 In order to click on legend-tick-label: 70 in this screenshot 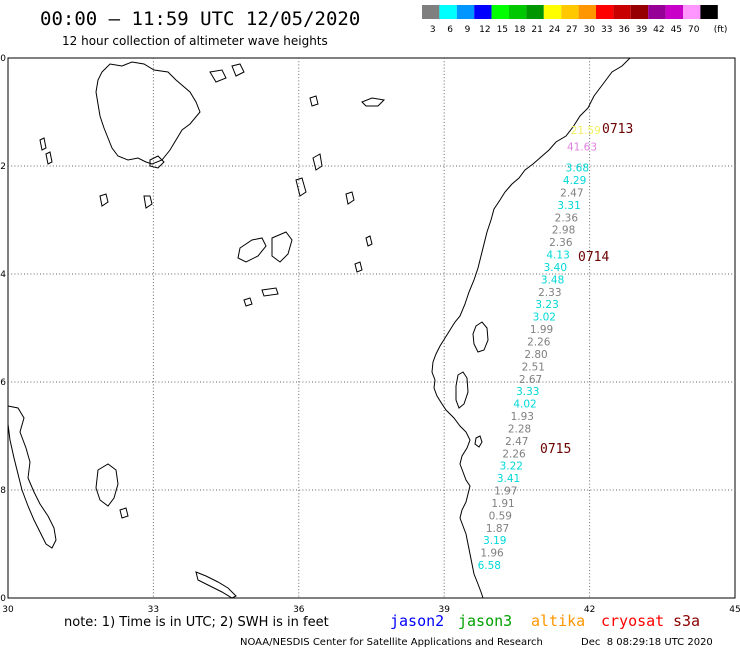, I will do `click(694, 30)`.